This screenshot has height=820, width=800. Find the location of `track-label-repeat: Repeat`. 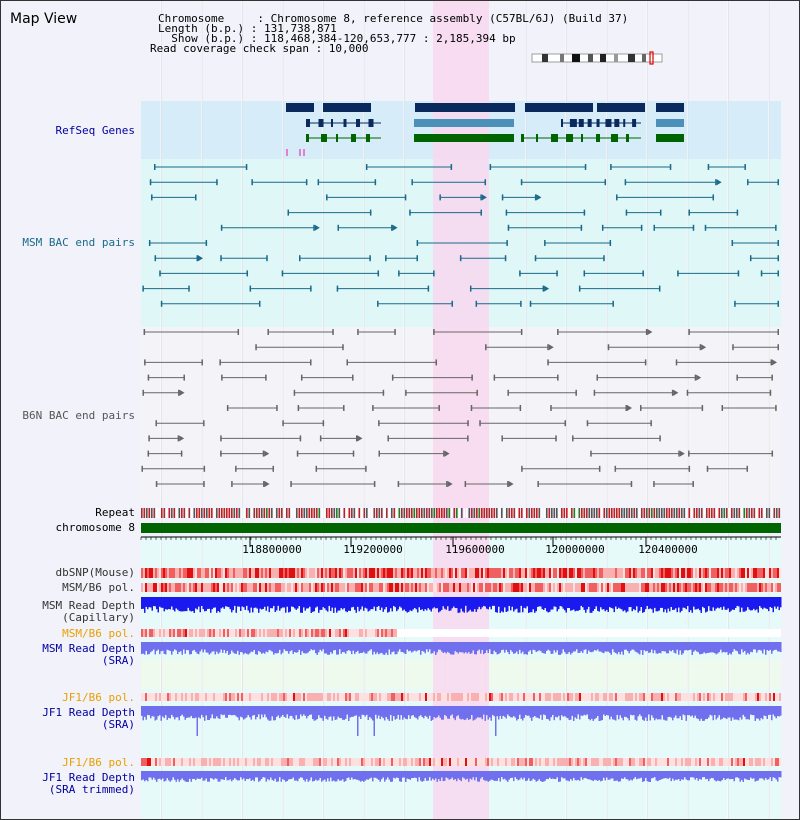

track-label-repeat: Repeat is located at coordinates (115, 512).